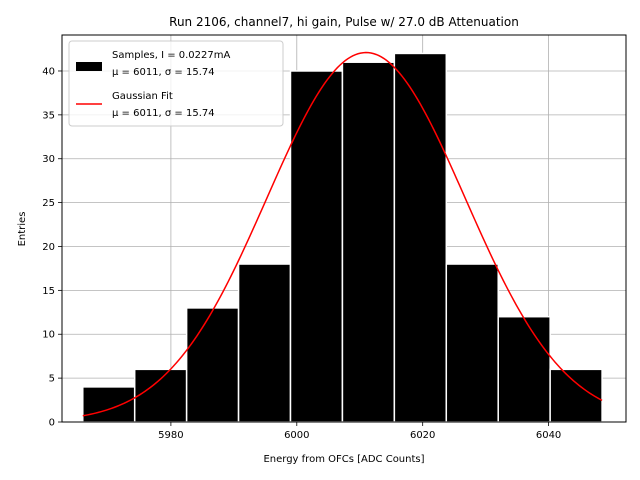 The height and width of the screenshot is (480, 640). I want to click on x-tick-label: 6000, so click(296, 435).